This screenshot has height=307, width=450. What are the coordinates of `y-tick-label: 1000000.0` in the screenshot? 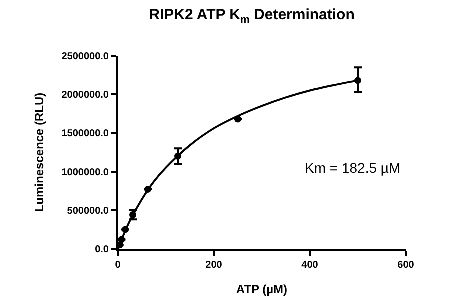 It's located at (86, 172).